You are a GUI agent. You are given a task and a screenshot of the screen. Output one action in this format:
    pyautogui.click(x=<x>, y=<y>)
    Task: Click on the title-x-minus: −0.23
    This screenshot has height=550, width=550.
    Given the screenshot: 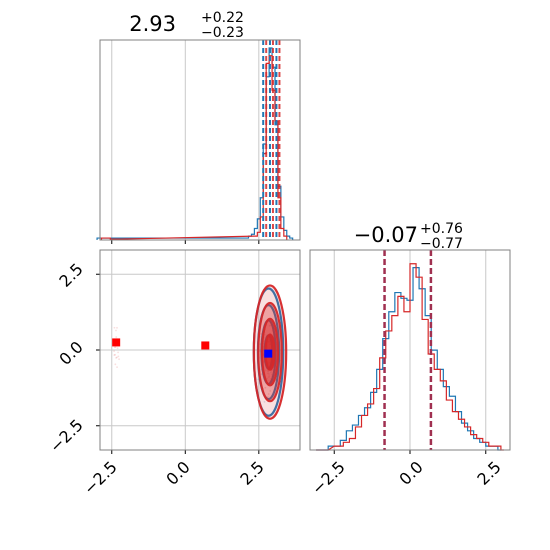 What is the action you would take?
    pyautogui.click(x=222, y=33)
    